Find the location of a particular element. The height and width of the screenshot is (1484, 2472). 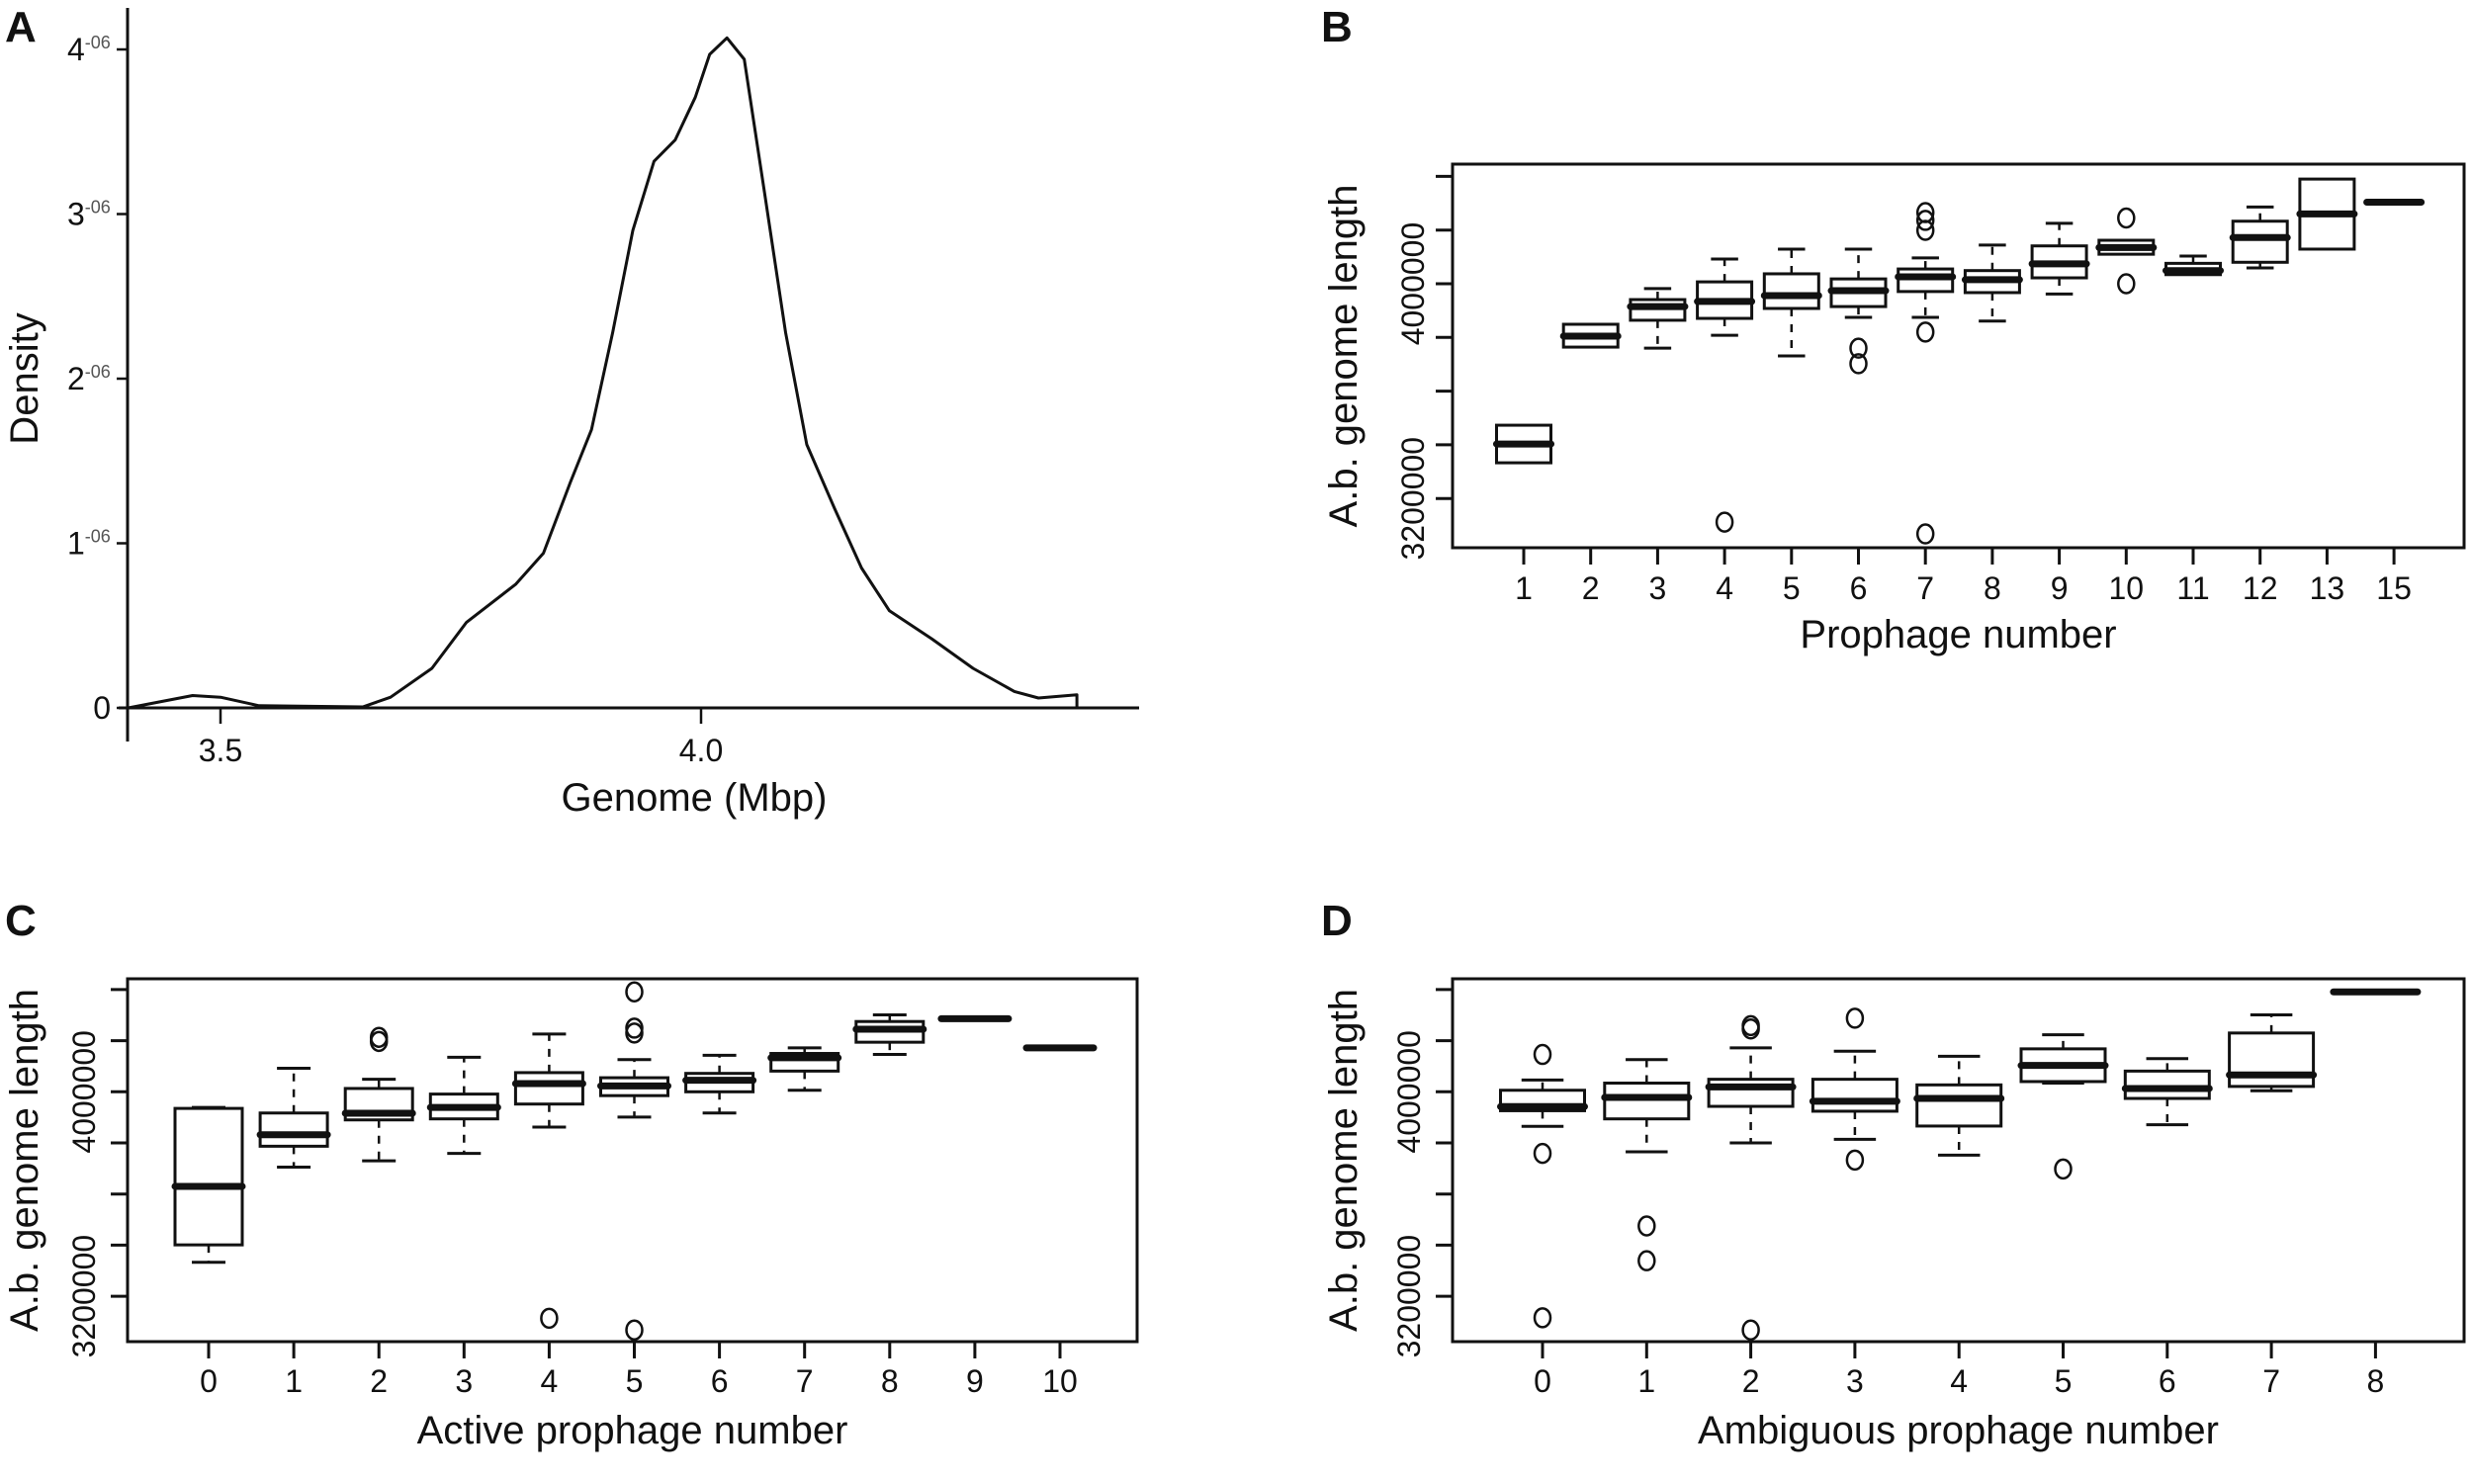

x-tick-label: 12 is located at coordinates (2260, 588).